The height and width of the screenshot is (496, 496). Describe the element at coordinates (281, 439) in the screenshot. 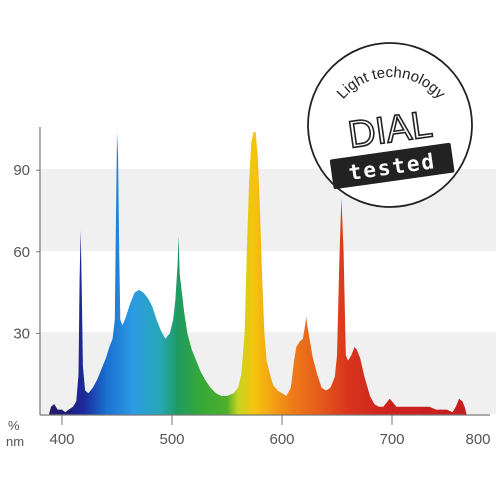

I see `x-tick-label: 600` at that location.